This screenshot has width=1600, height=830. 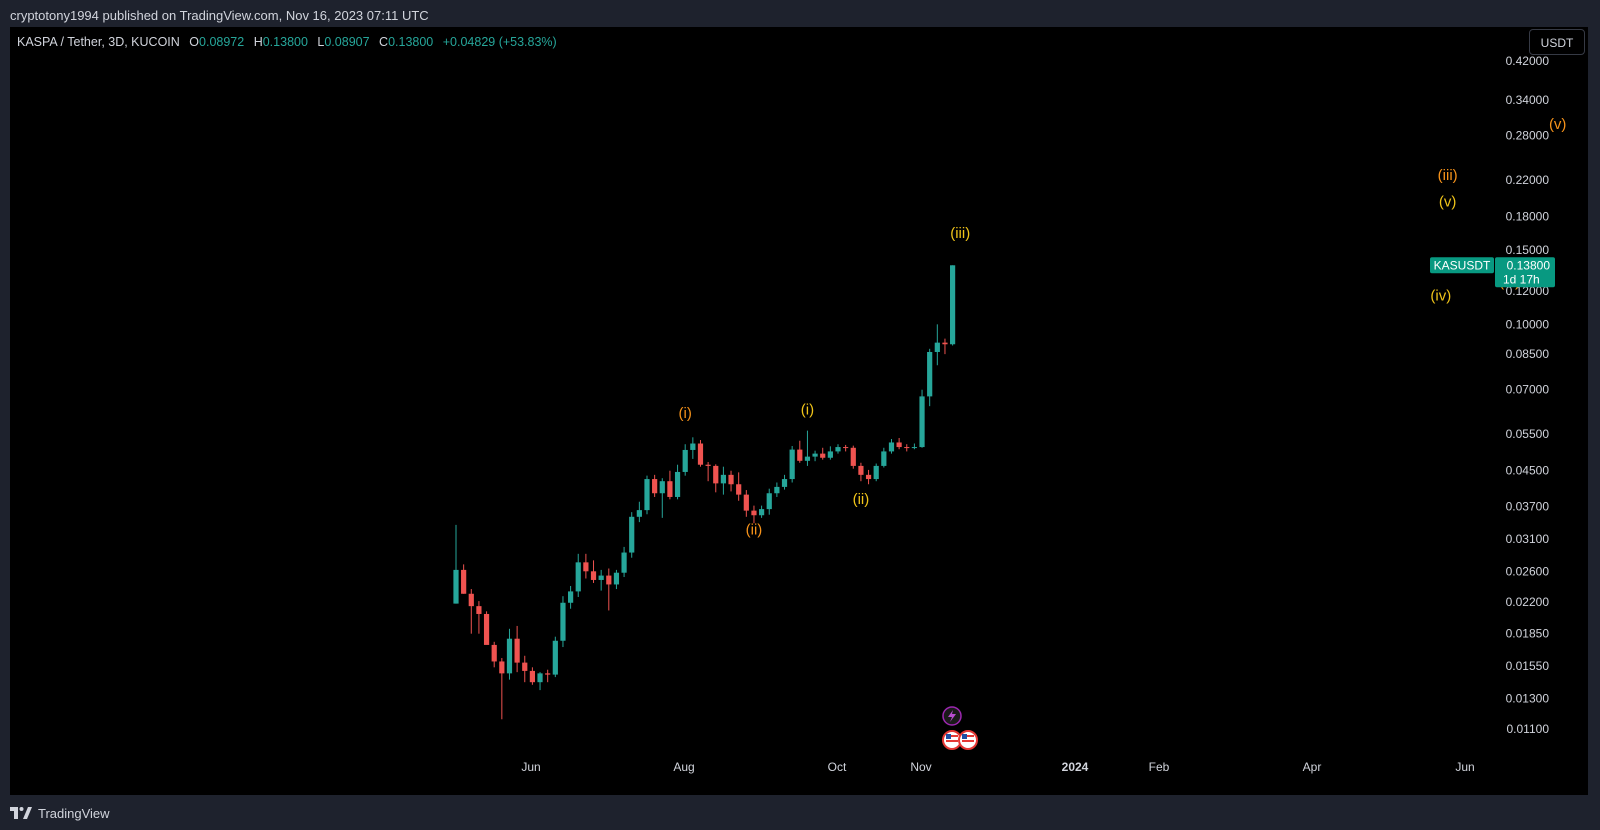 What do you see at coordinates (1528, 250) in the screenshot?
I see `y-tick-label: 0.15000` at bounding box center [1528, 250].